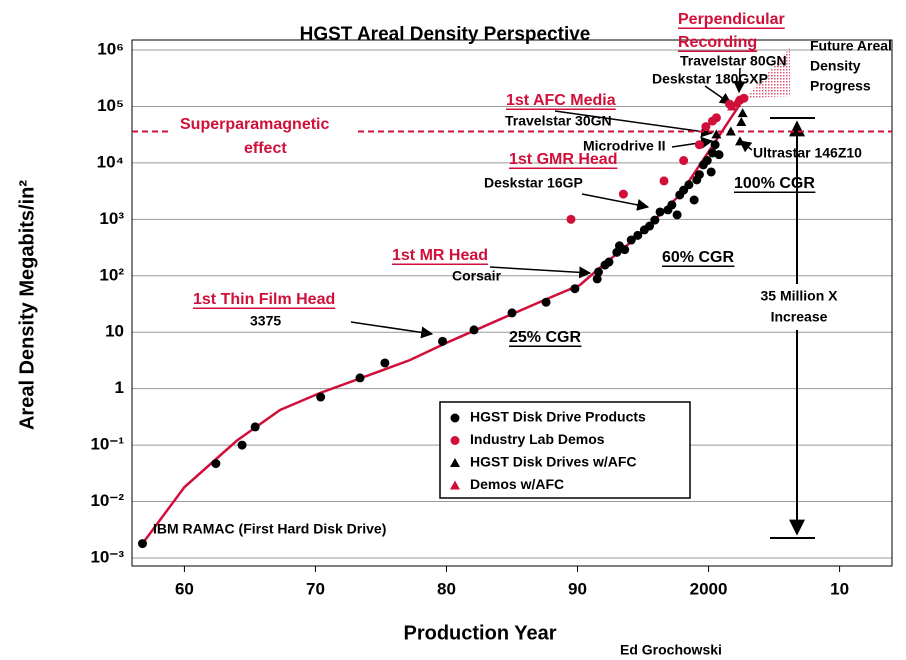 Image resolution: width=906 pixels, height=660 pixels. I want to click on annotation: 35 Million X, so click(799, 296).